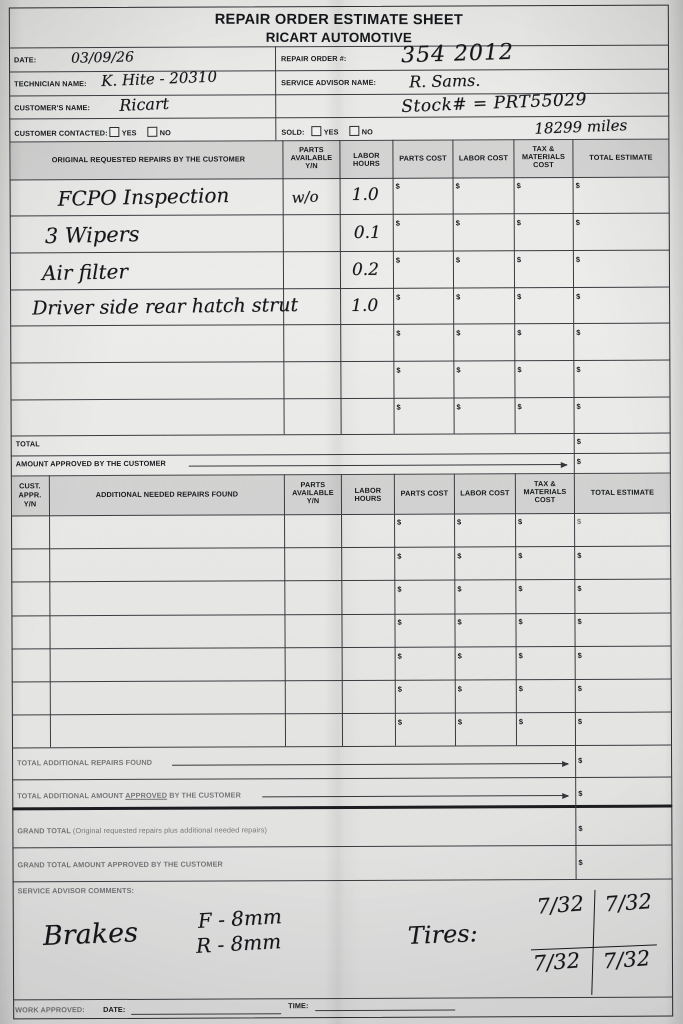 This screenshot has width=683, height=1024. I want to click on sold-label: SOLD: YES NO, so click(327, 131).